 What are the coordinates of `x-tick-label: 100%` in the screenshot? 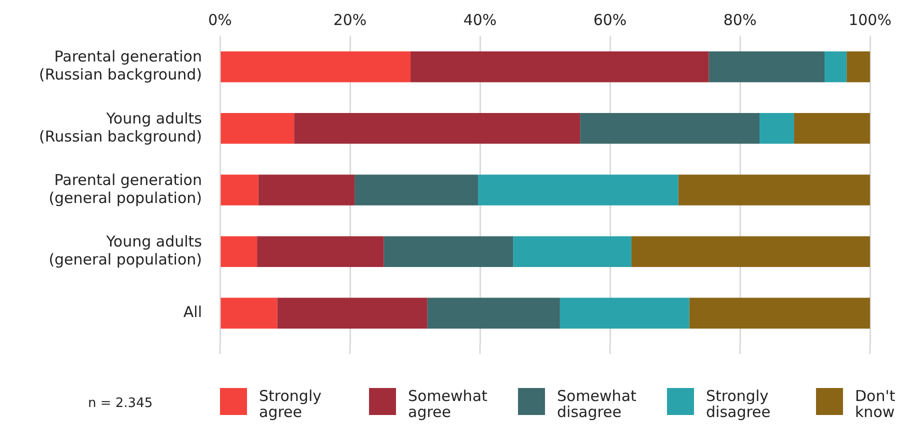 It's located at (870, 19).